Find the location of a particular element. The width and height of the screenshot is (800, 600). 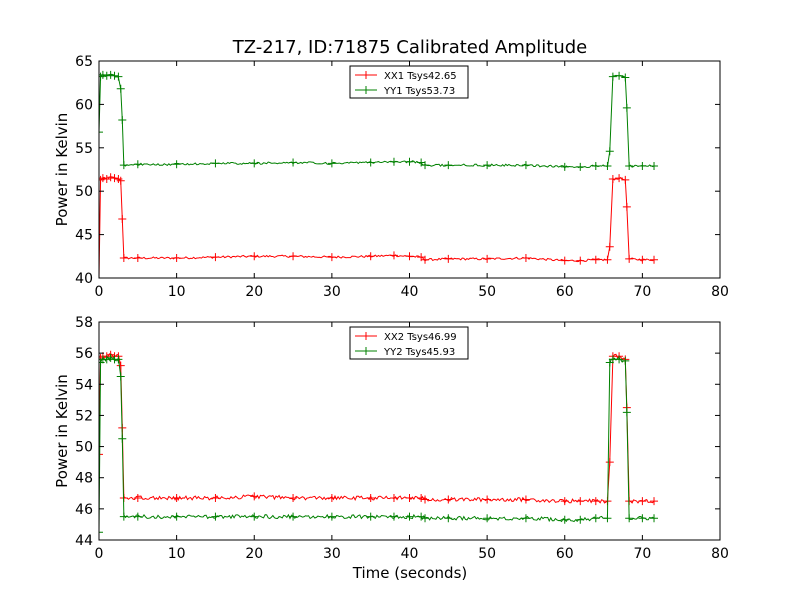

legend-entry: YY1 Tsys53.73 is located at coordinates (405, 91).